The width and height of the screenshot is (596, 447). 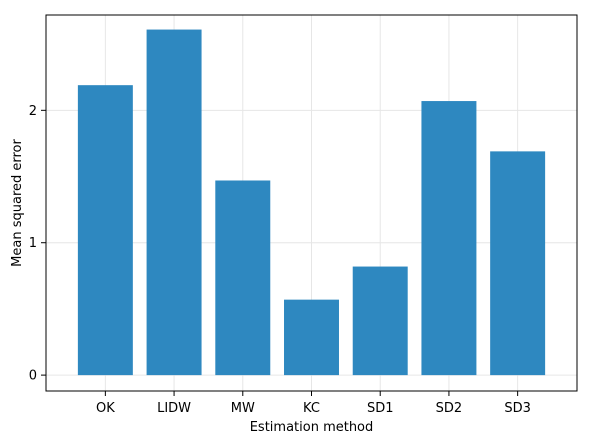 I want to click on bar-sd1, so click(x=380, y=321).